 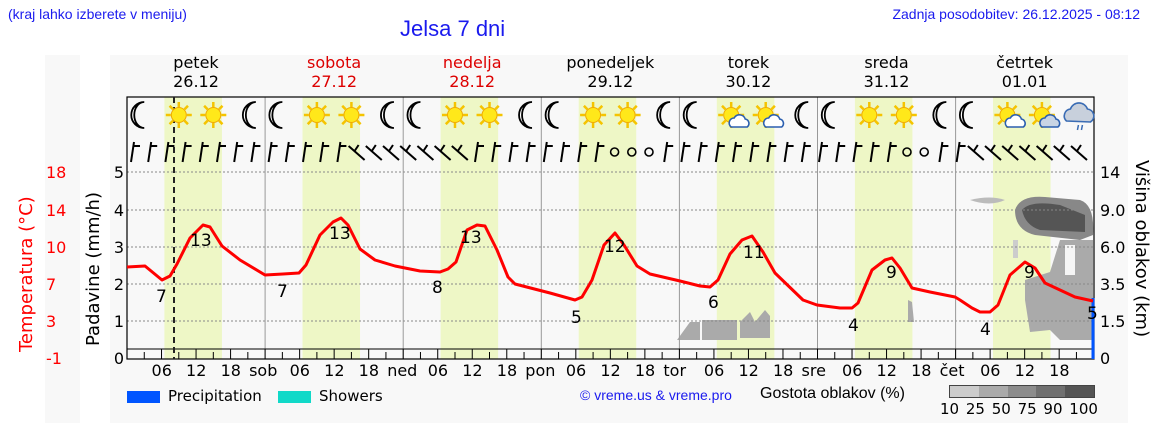 I want to click on day-header-1: sobota 27.12, so click(x=334, y=72).